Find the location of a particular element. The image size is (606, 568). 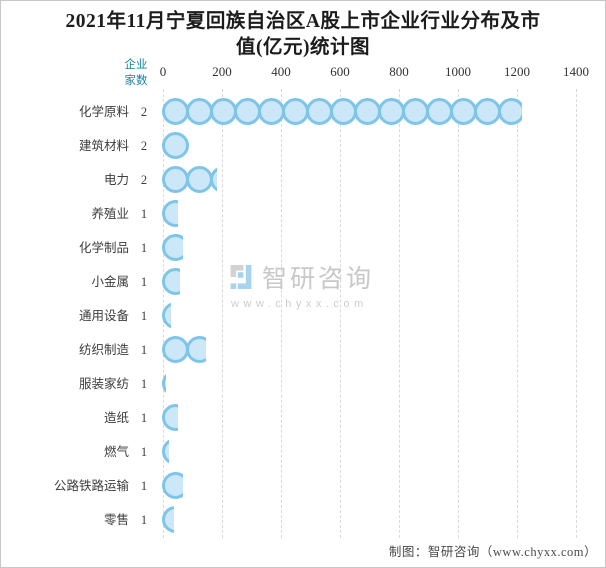

chart-row: 养殖业 1 is located at coordinates (303, 214).